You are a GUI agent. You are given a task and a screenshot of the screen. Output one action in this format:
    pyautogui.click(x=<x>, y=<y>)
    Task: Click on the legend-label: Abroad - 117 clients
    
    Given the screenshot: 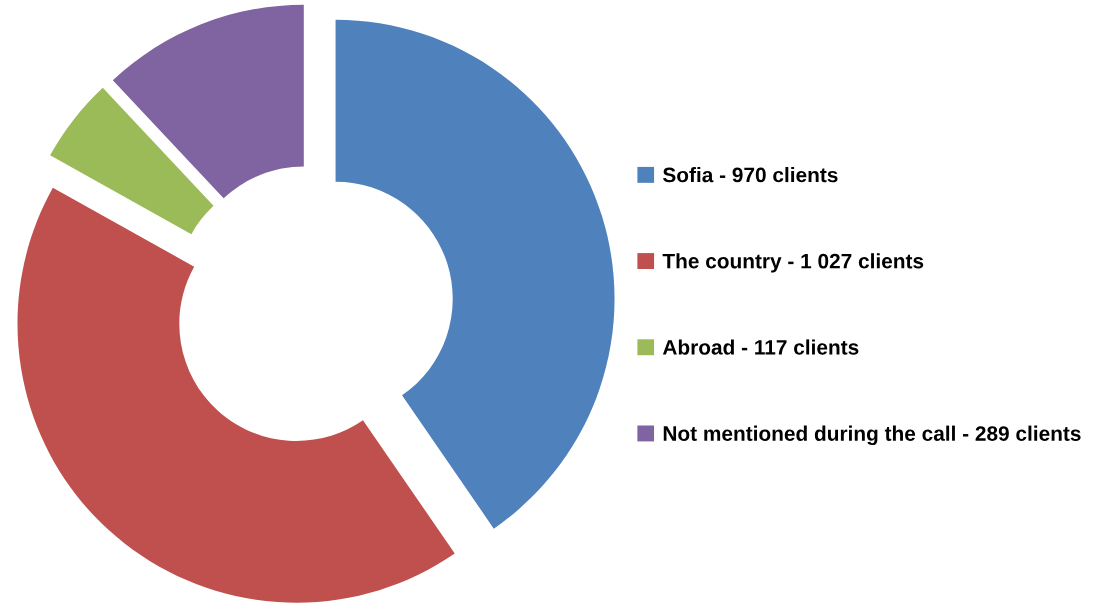 What is the action you would take?
    pyautogui.click(x=760, y=347)
    